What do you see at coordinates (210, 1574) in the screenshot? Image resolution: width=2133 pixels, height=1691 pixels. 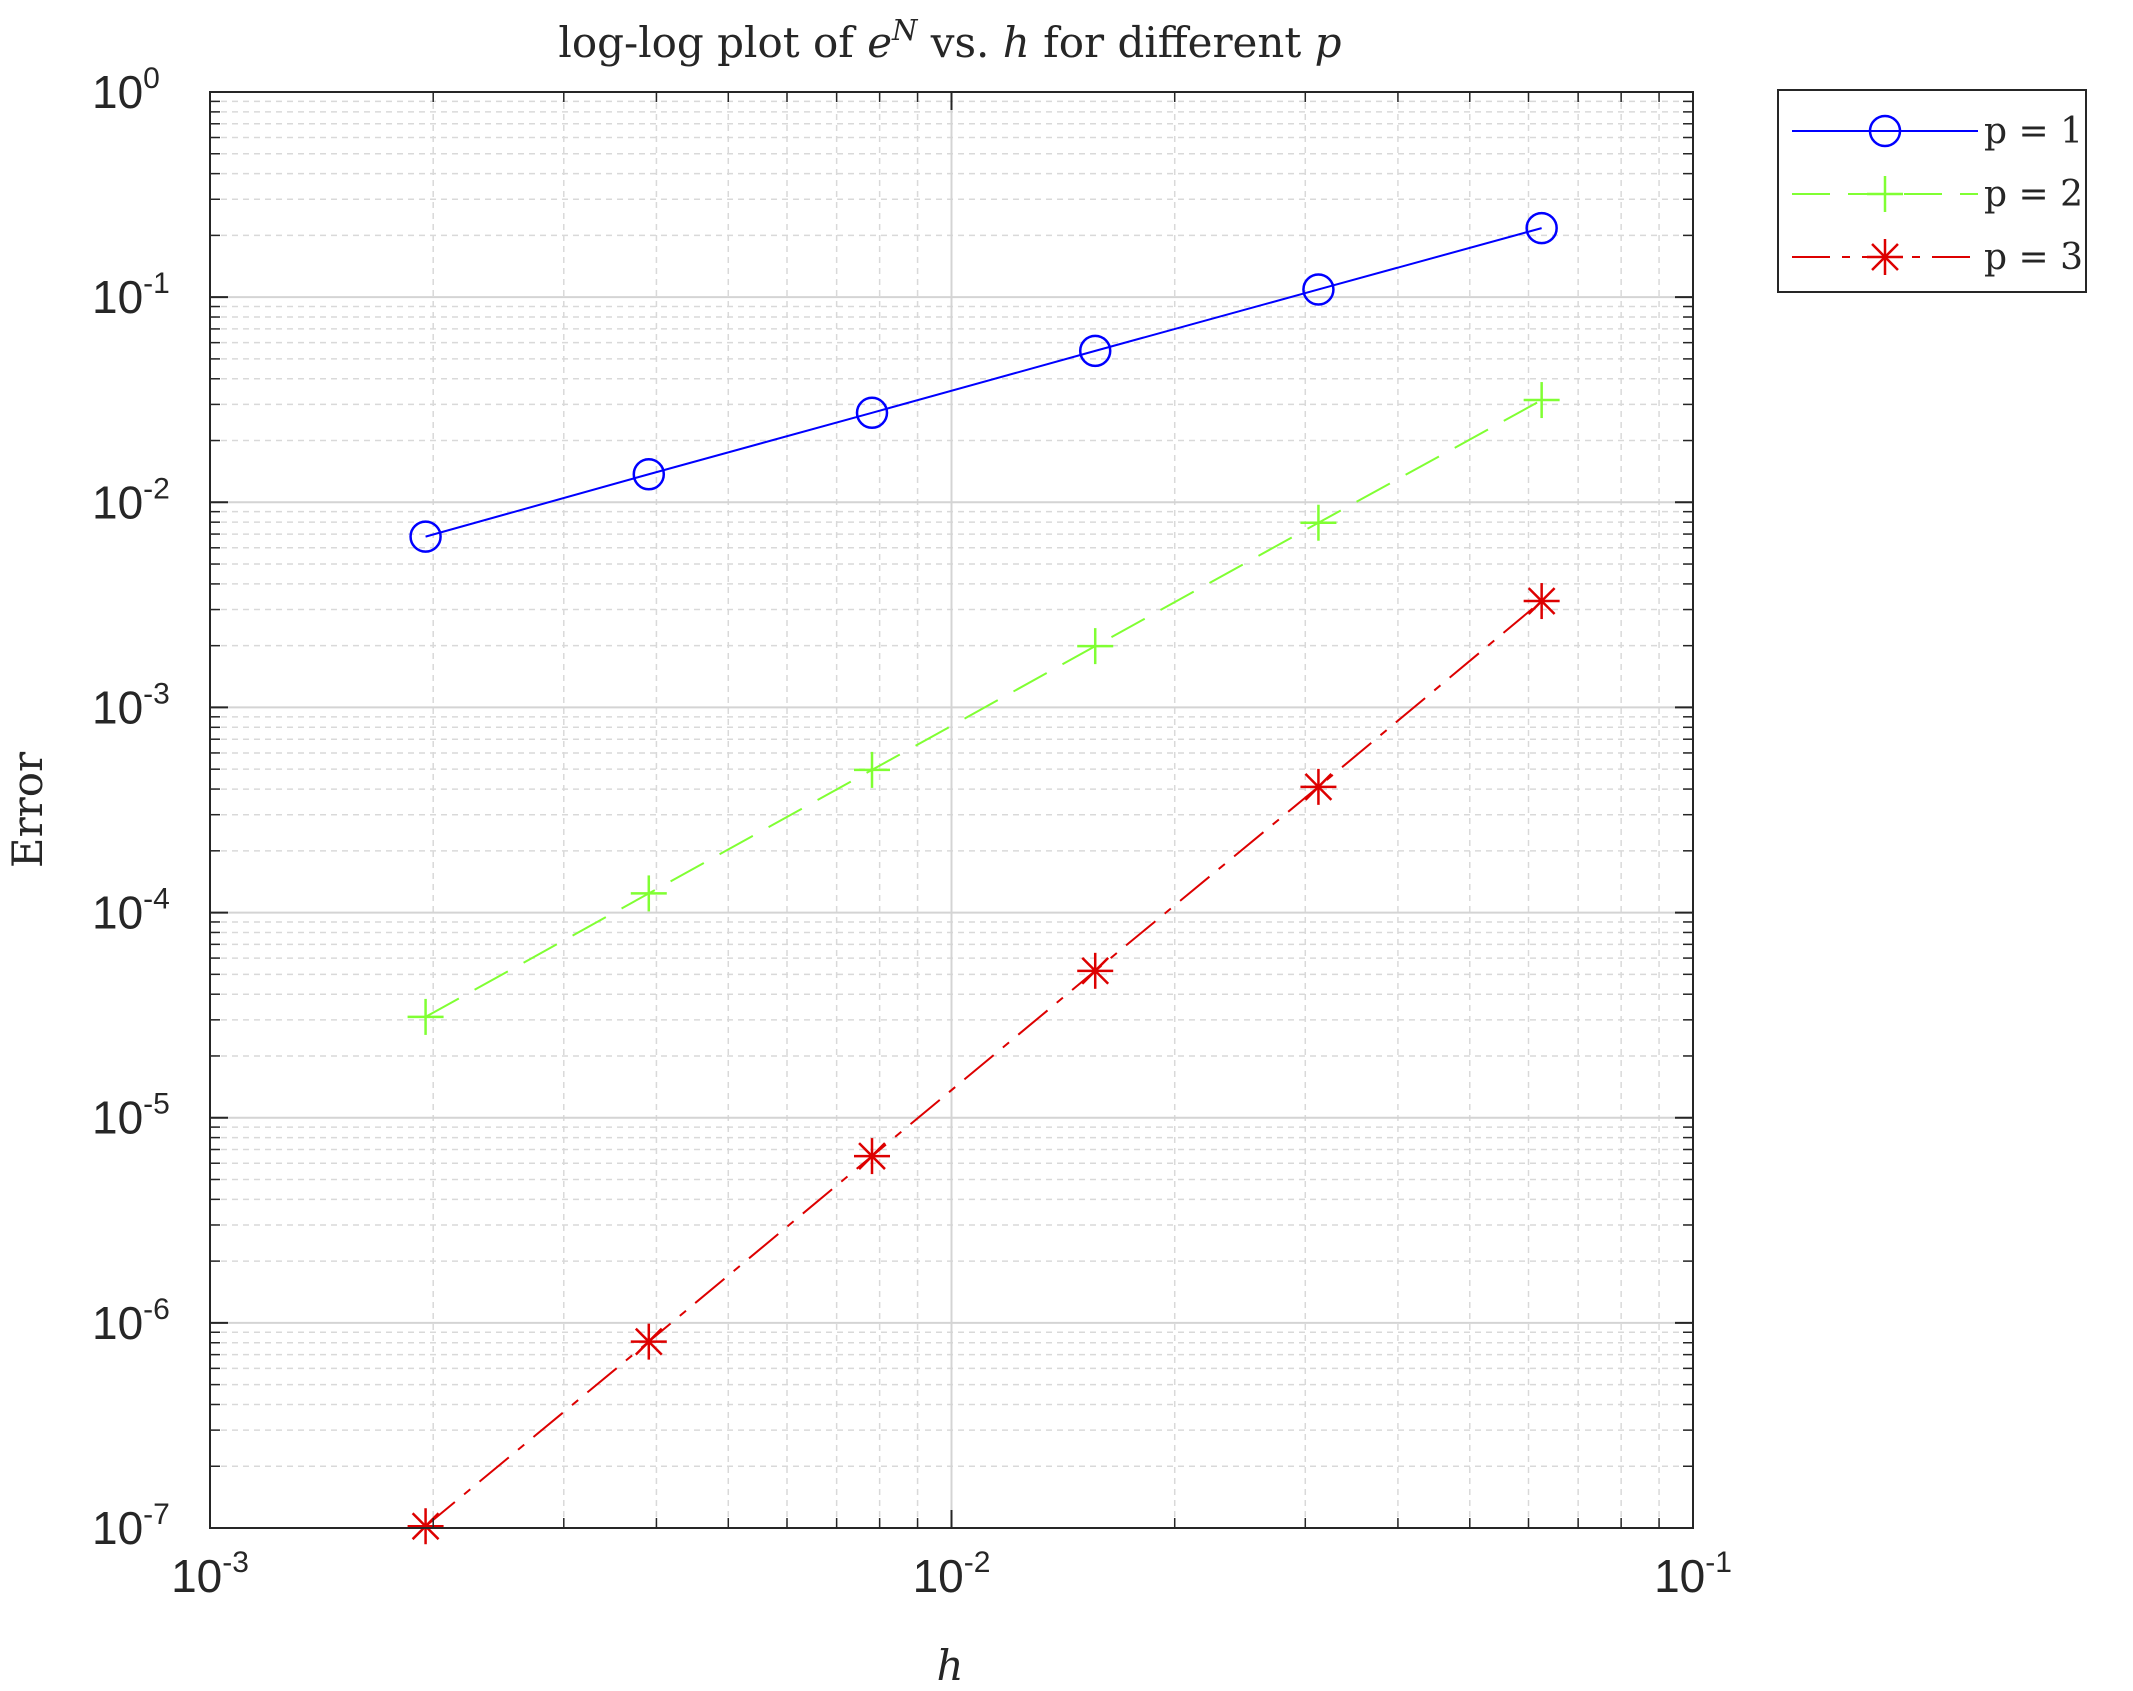 I see `x-tick-label: 10⁻³` at bounding box center [210, 1574].